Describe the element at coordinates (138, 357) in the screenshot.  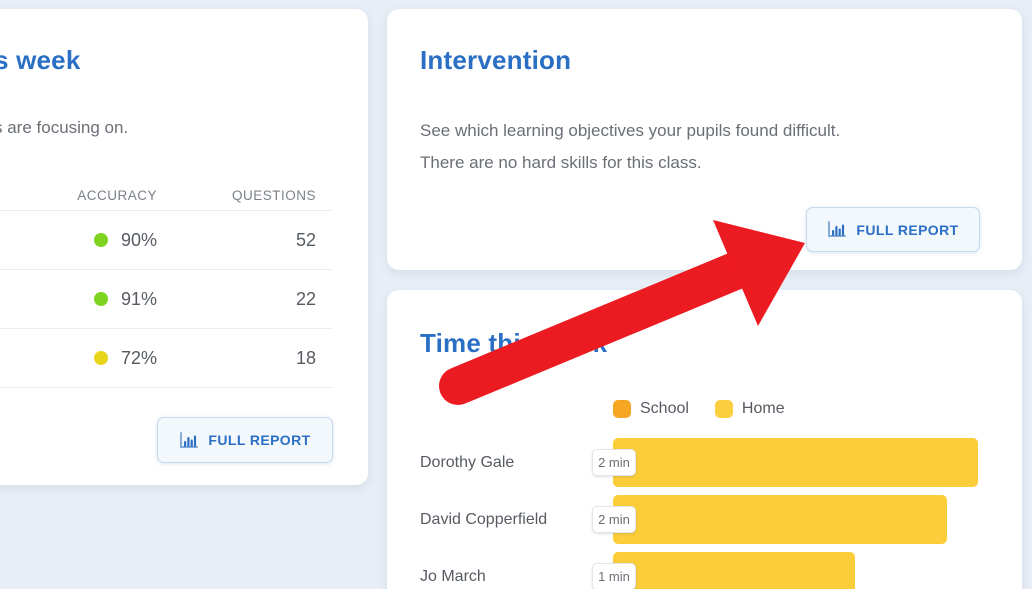
I see `accuracy-value: 72%` at that location.